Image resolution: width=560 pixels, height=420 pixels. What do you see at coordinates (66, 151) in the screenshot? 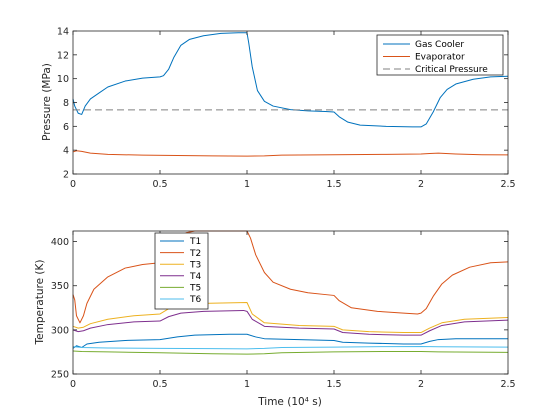
I see `y-tick-label: 4` at bounding box center [66, 151].